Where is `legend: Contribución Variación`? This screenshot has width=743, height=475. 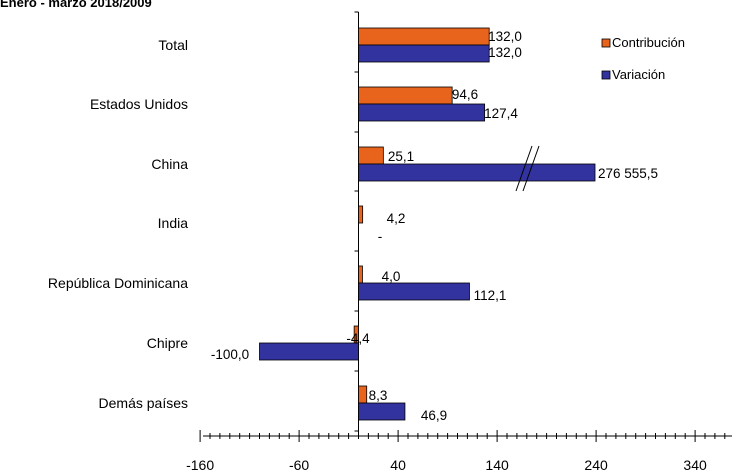
legend: Contribución Variación is located at coordinates (643, 58).